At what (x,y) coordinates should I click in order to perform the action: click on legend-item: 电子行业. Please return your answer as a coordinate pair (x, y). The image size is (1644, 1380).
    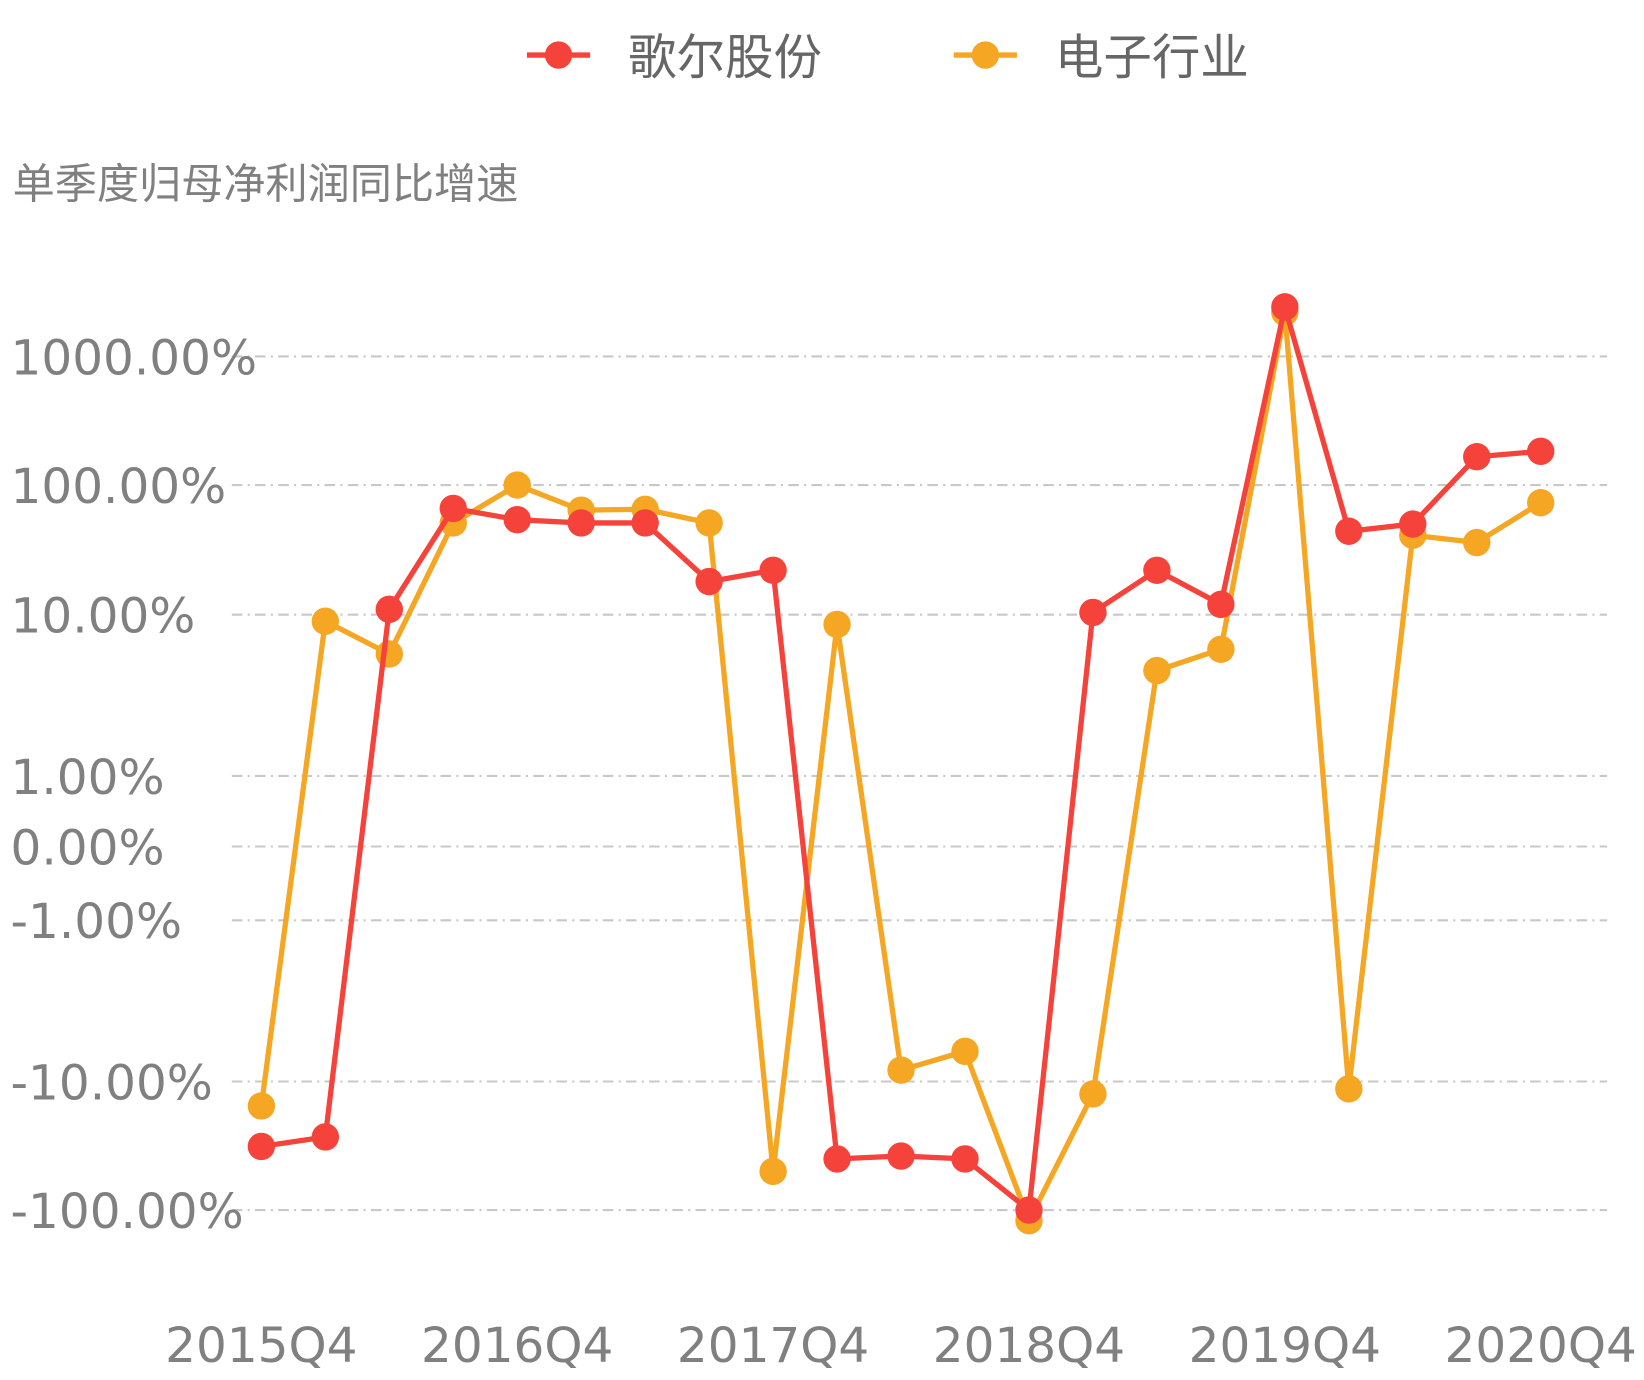
    Looking at the image, I should click on (1101, 58).